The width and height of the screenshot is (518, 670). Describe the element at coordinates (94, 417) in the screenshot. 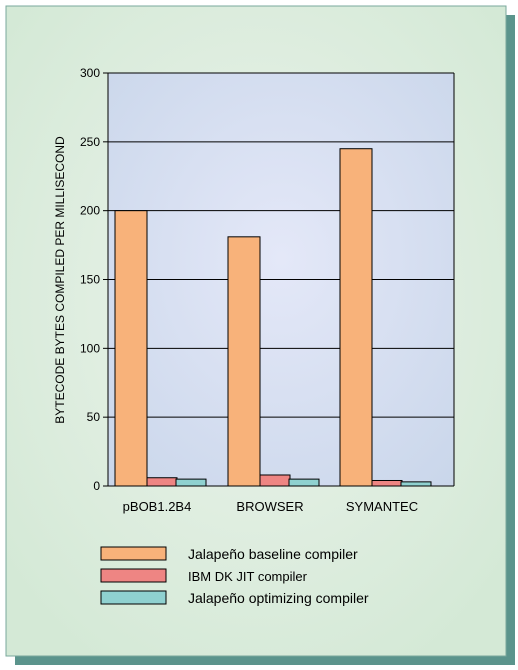

I see `y-tick-label: 50` at that location.